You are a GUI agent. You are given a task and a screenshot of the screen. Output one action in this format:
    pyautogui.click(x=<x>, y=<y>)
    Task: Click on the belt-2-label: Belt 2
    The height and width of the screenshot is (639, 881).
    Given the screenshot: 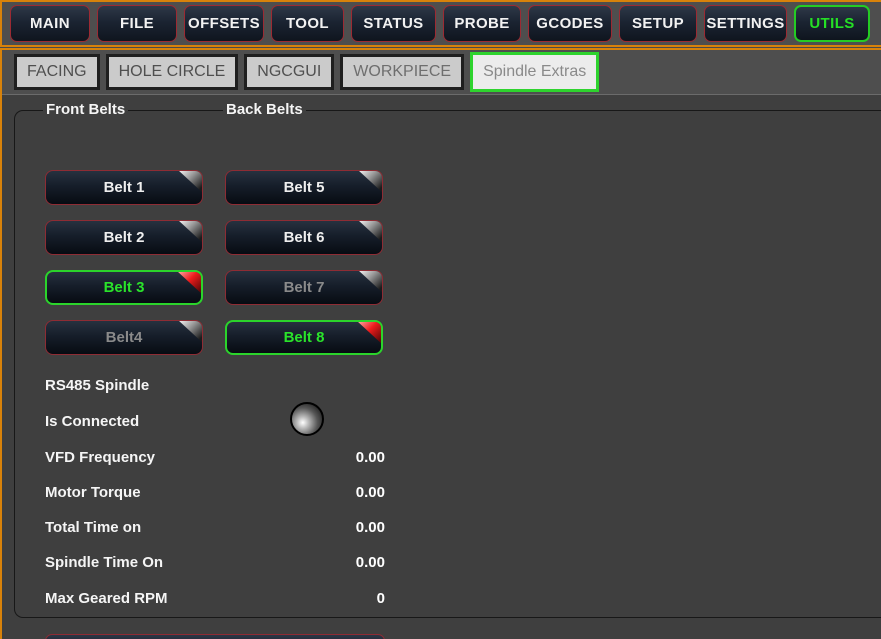 What is the action you would take?
    pyautogui.click(x=124, y=237)
    